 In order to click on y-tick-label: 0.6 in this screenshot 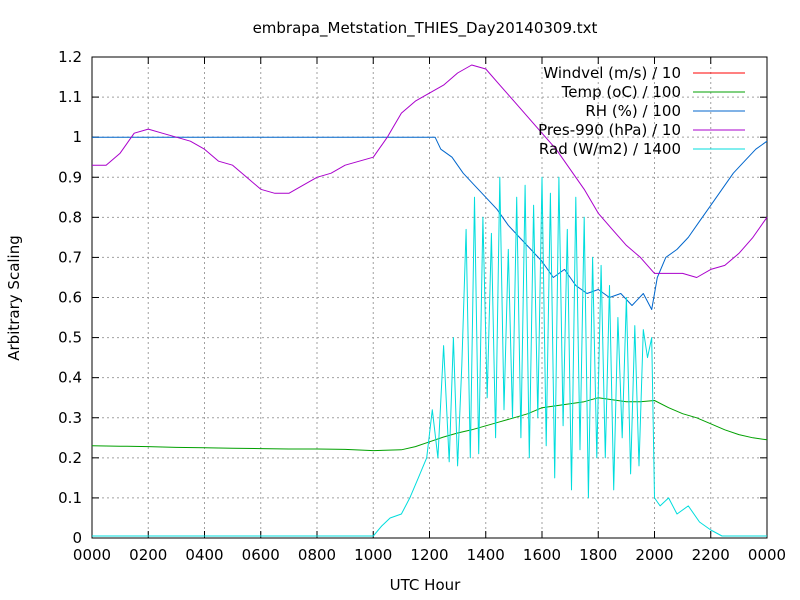, I will do `click(70, 298)`.